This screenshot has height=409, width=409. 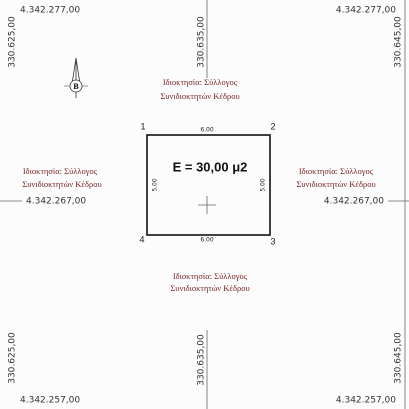 I want to click on north-label: B, so click(x=76, y=86).